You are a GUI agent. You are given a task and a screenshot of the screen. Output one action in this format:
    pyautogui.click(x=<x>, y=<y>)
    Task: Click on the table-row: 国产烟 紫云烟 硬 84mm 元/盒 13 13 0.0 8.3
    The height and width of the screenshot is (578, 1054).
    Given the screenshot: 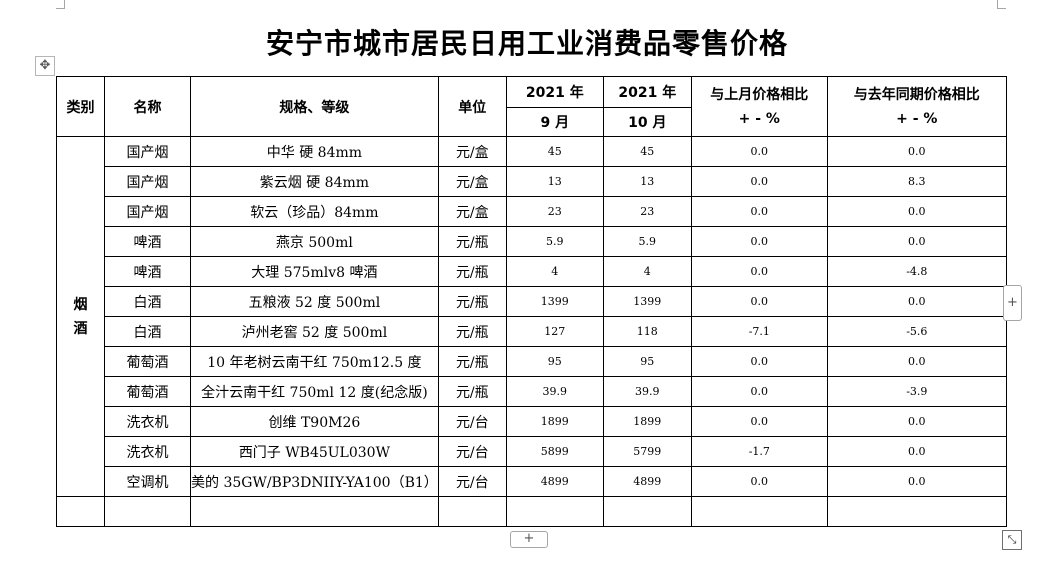 What is the action you would take?
    pyautogui.click(x=532, y=181)
    